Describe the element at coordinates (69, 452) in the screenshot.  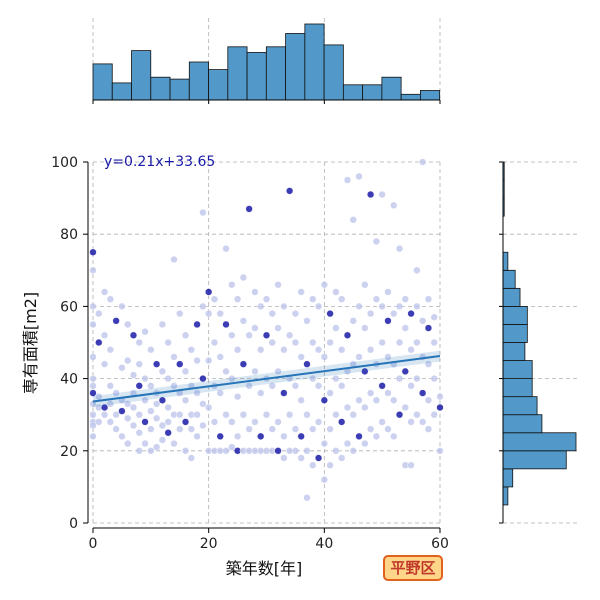
I see `y-tick-label: 20` at that location.